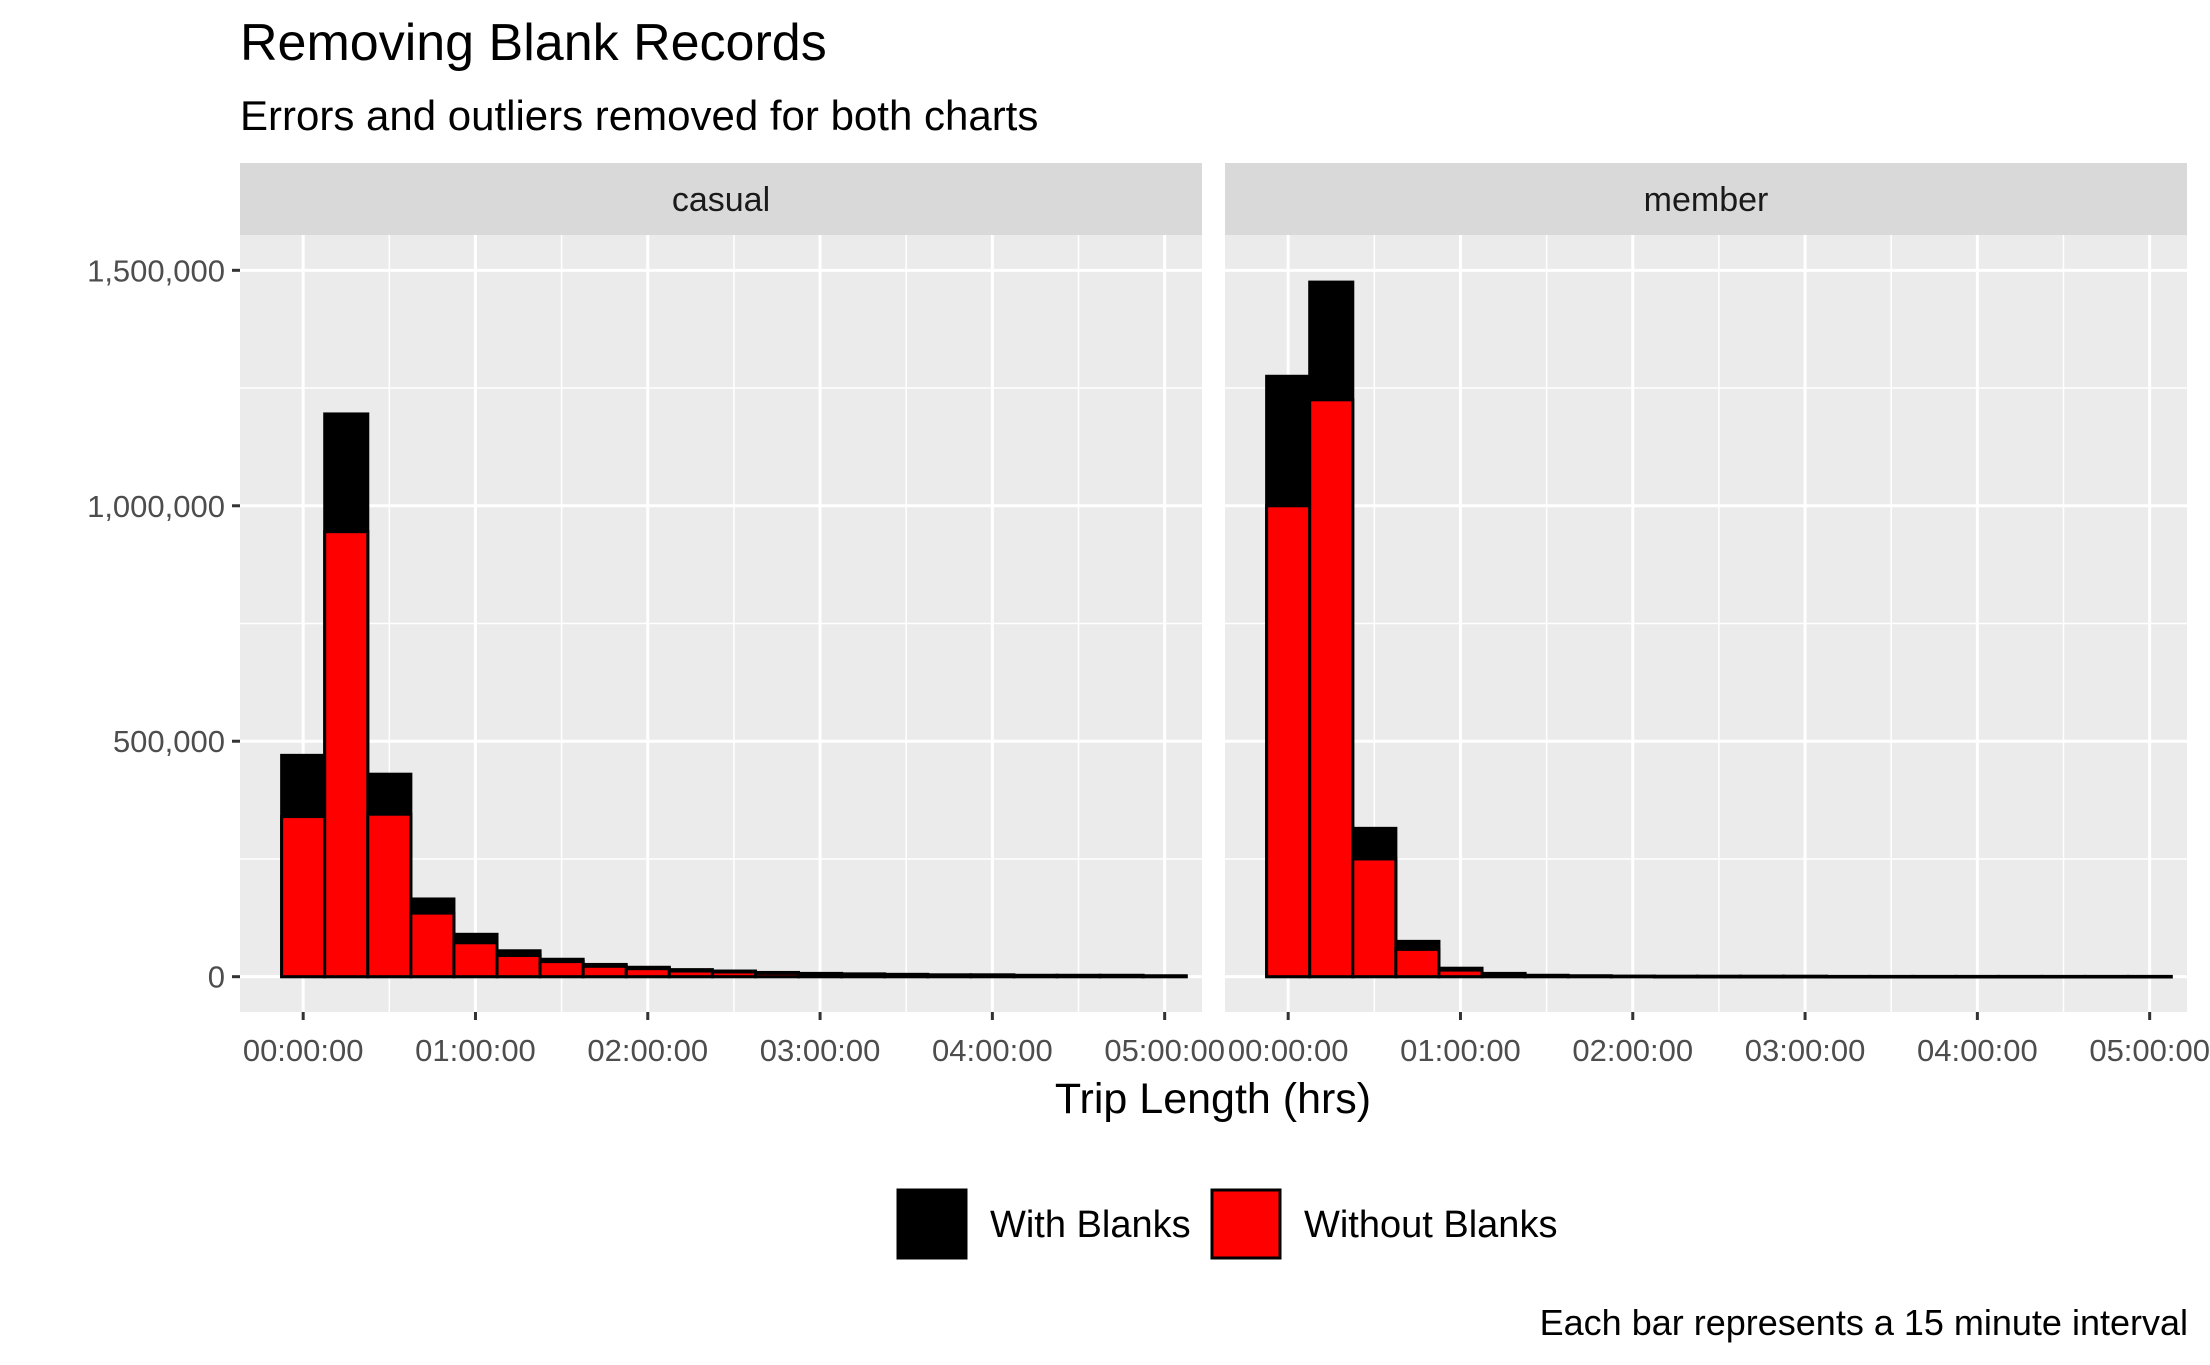  Describe the element at coordinates (163, 624) in the screenshot. I see `y-axis: 0 500,000 1,000,000 1,500,000` at that location.